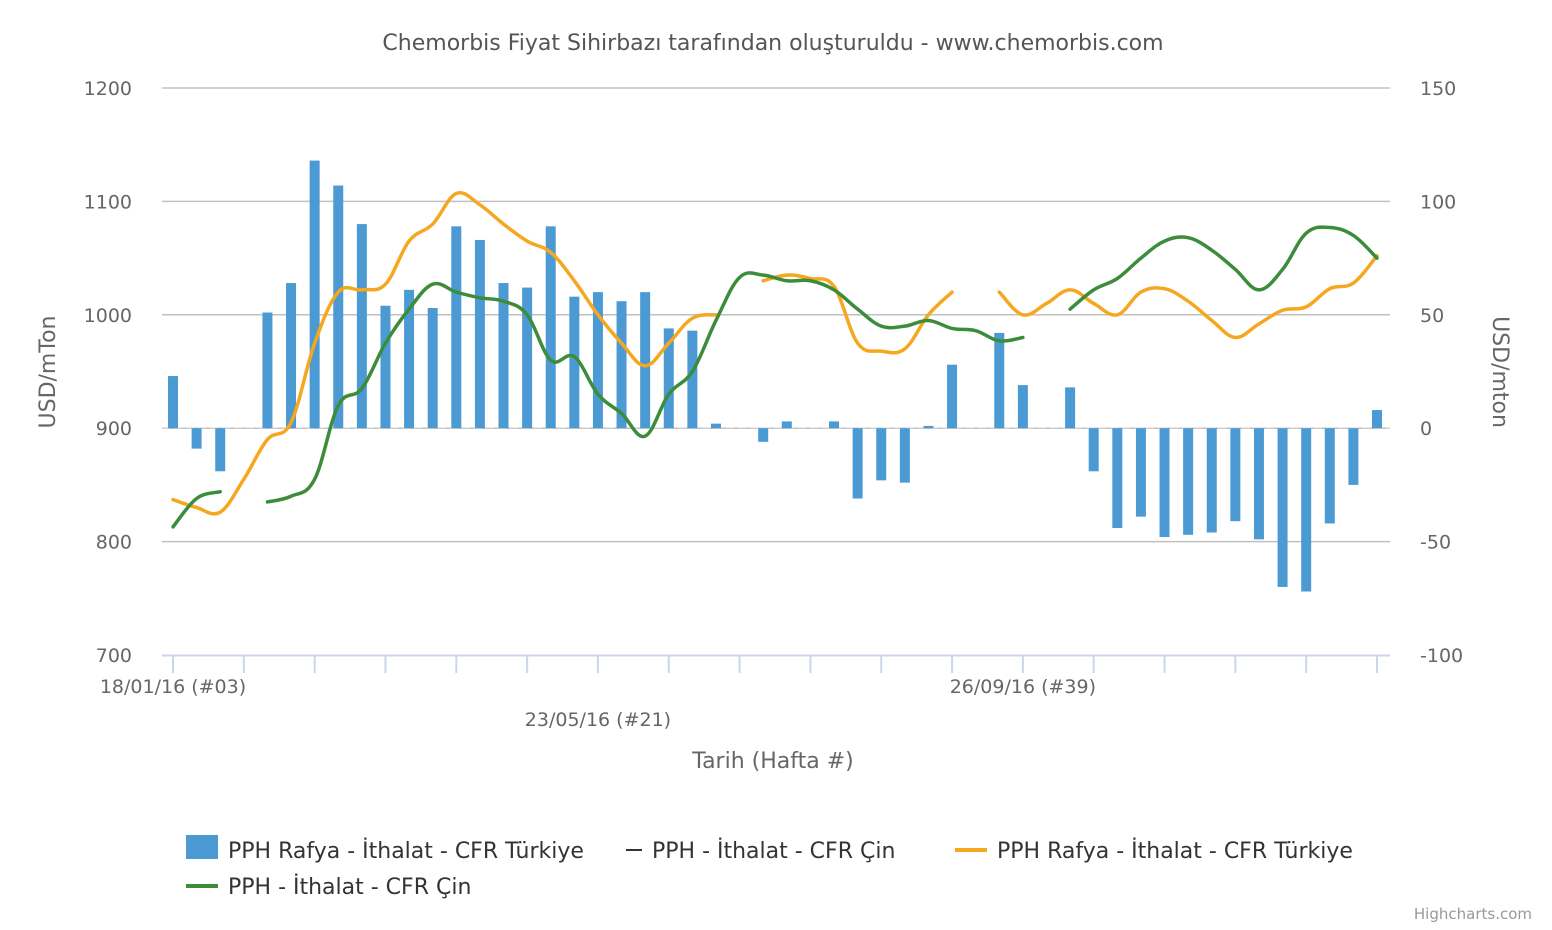 This screenshot has height=930, width=1552. What do you see at coordinates (108, 202) in the screenshot?
I see `y-left-tick-label: 1100` at bounding box center [108, 202].